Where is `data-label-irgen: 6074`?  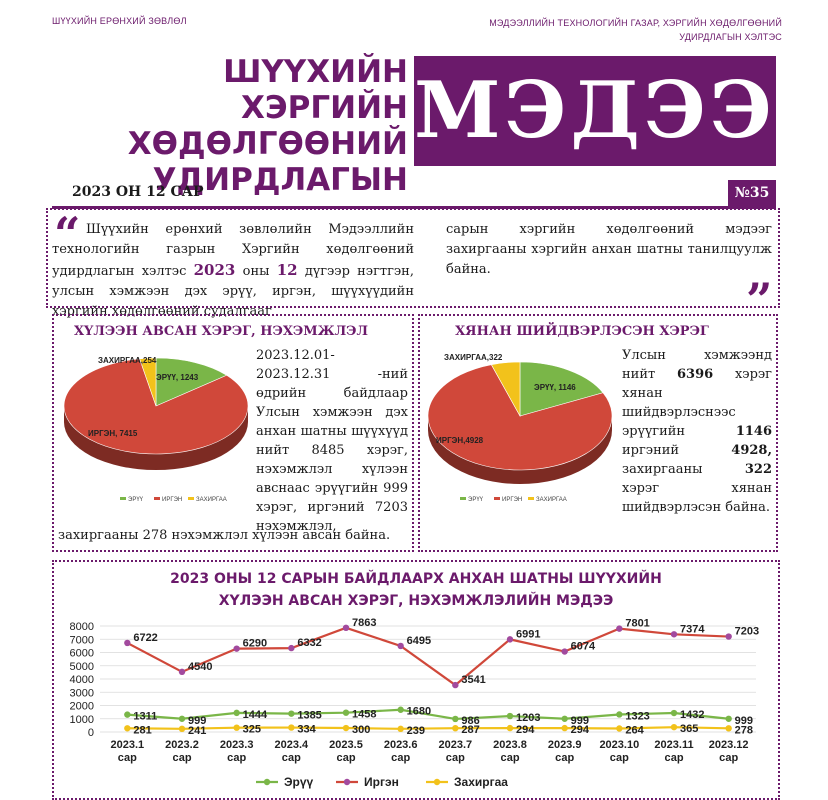
data-label-irgen: 6074 is located at coordinates (583, 647).